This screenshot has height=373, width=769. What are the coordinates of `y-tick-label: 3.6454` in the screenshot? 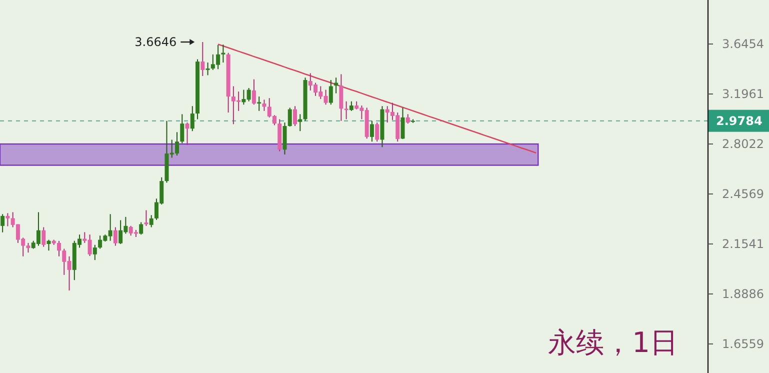 It's located at (743, 44).